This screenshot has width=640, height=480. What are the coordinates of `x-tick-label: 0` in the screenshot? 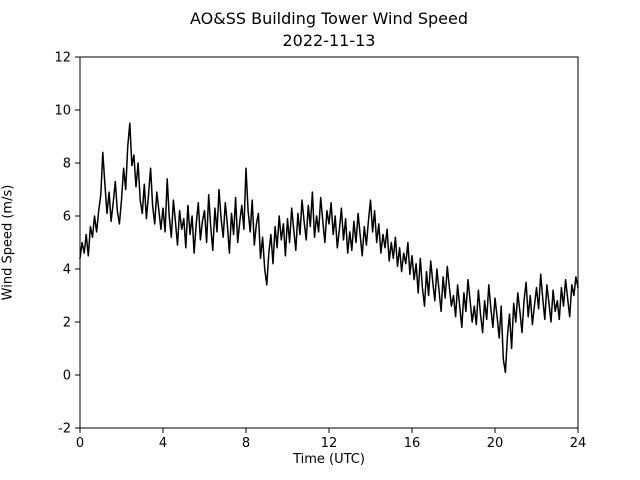 It's located at (80, 443).